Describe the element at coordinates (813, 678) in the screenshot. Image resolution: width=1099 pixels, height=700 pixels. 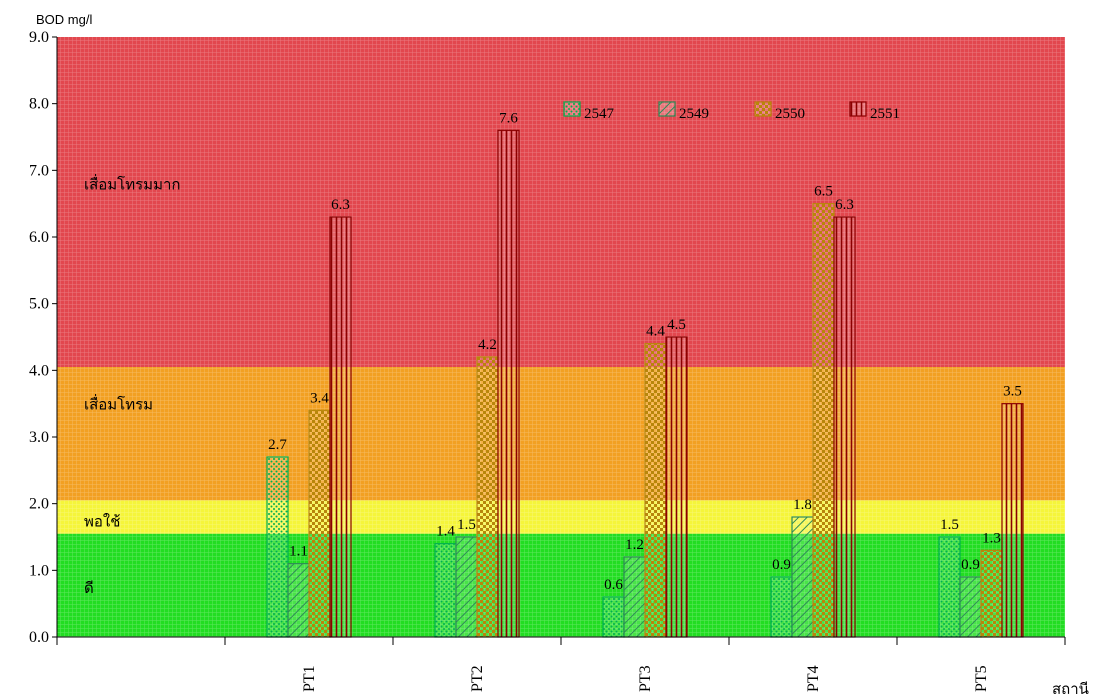
I see `x-tick-label: PT4` at that location.